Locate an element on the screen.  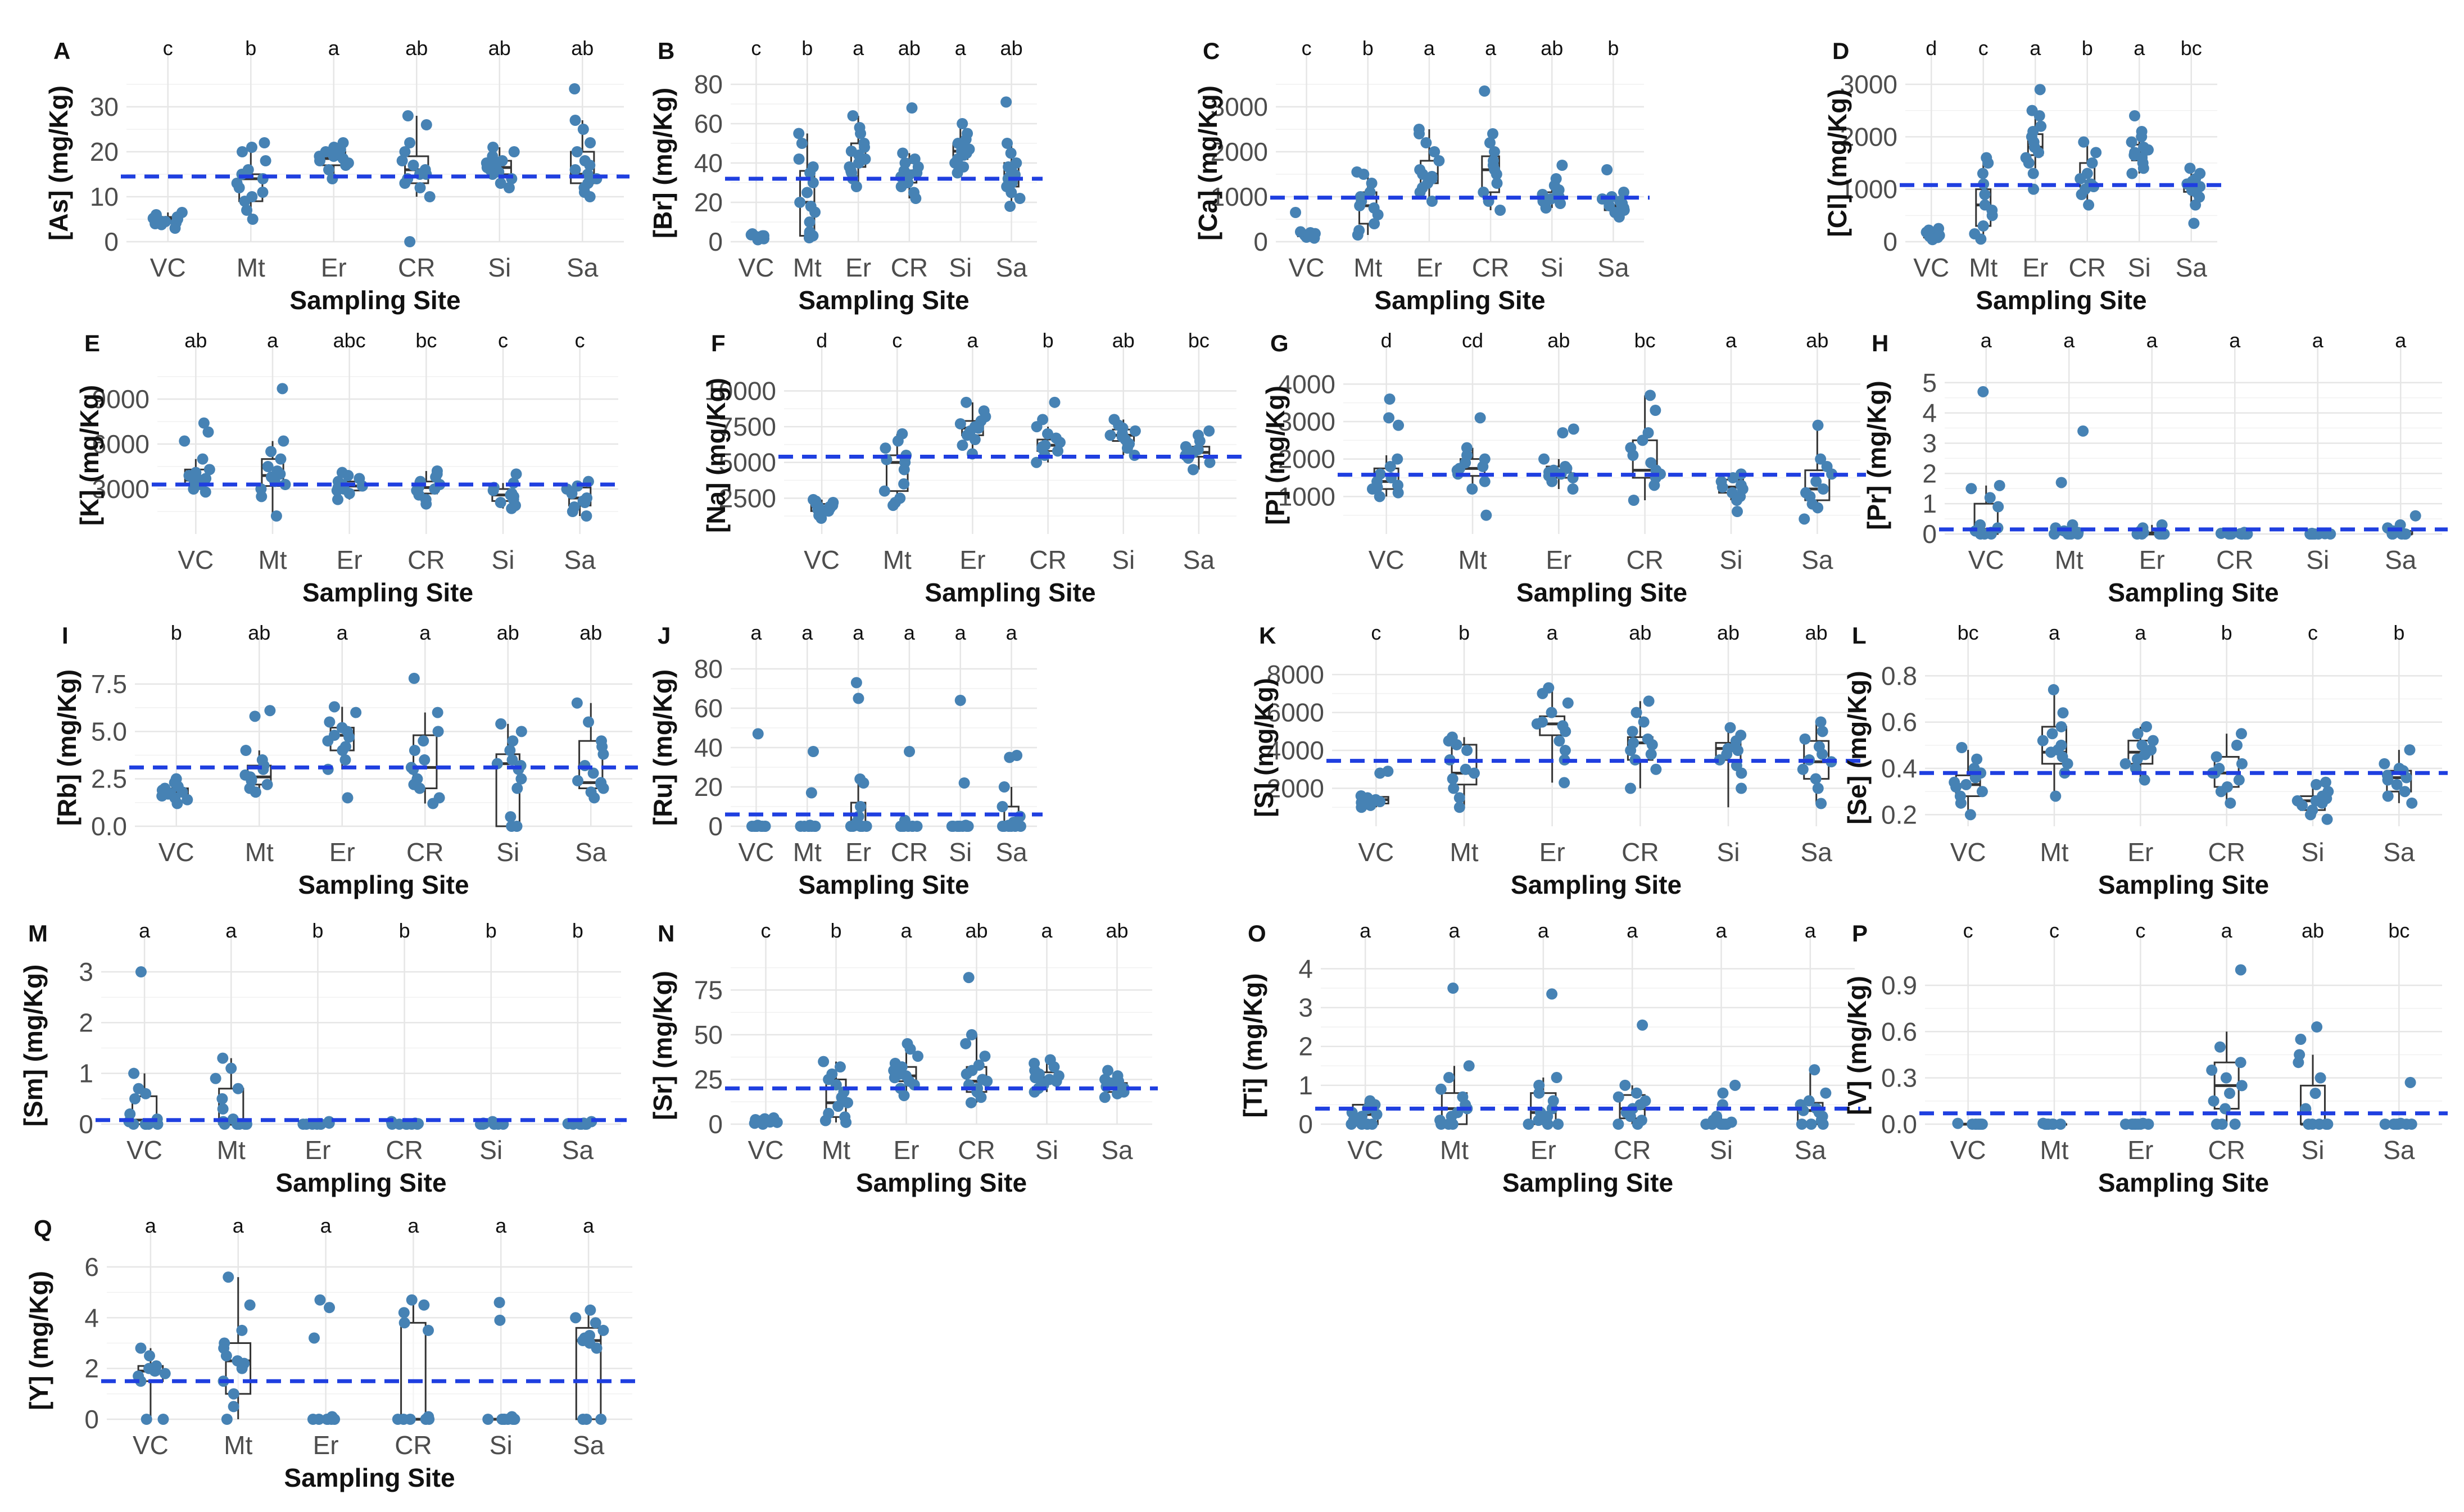
y-tick-label: 7500 is located at coordinates (747, 426).